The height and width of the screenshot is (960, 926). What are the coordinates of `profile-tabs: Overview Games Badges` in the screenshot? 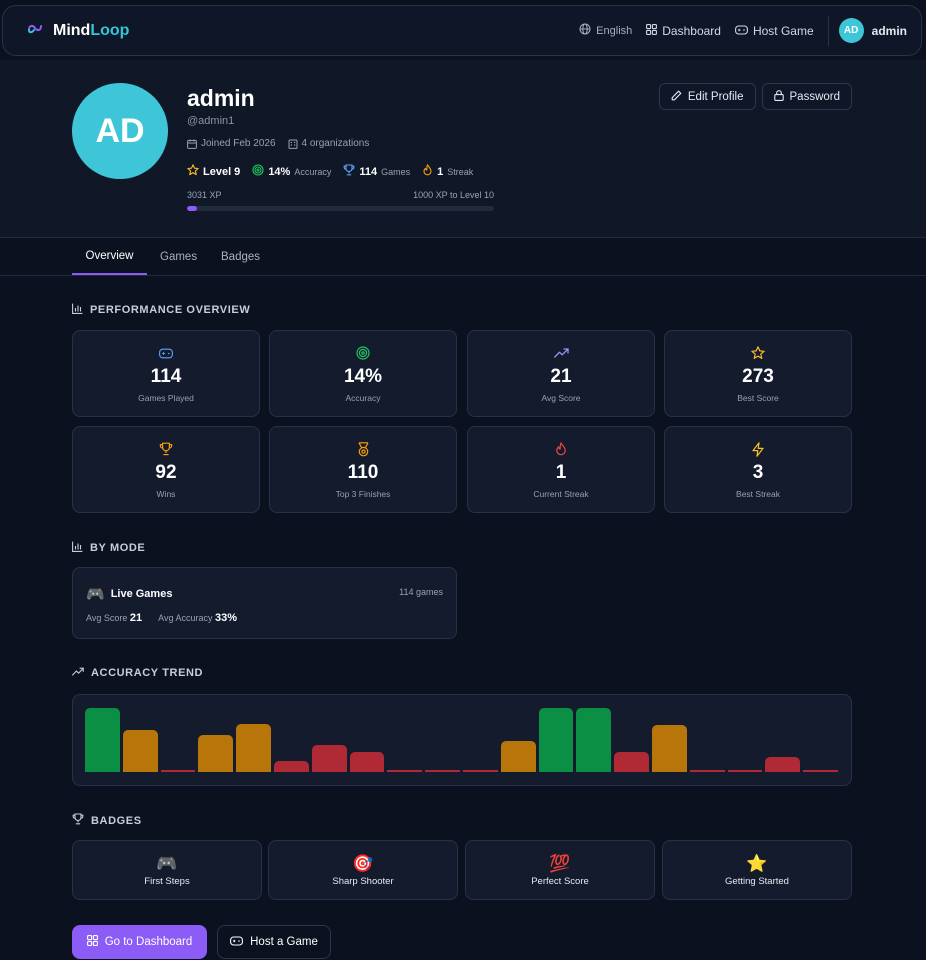 It's located at (463, 257).